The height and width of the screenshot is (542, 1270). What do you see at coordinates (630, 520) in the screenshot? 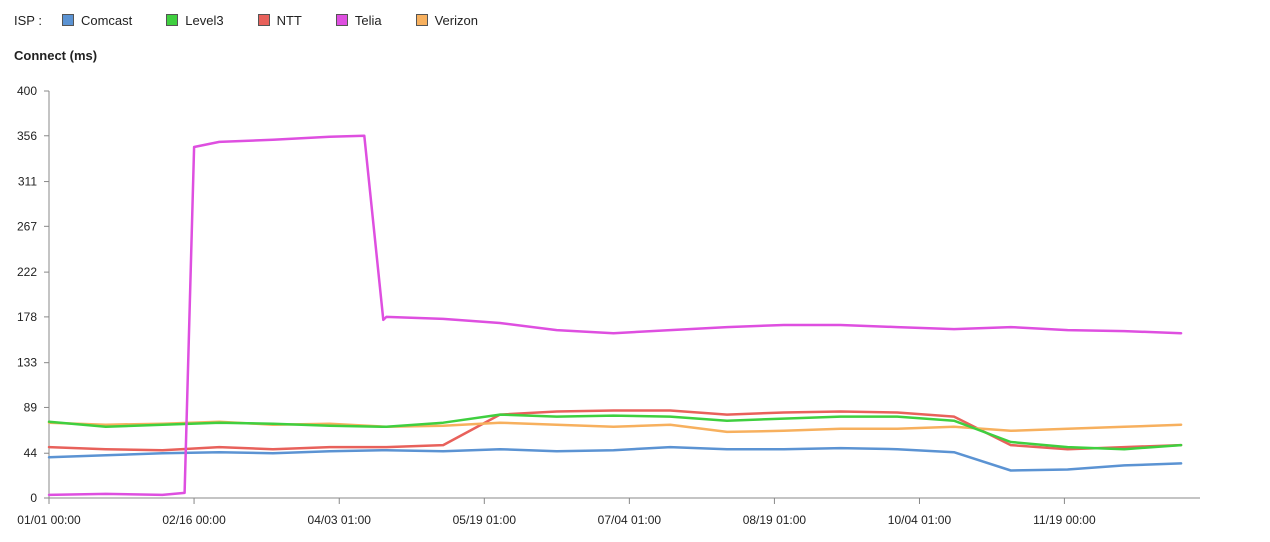
I see `x-tick-label: 07/04 01:00` at bounding box center [630, 520].